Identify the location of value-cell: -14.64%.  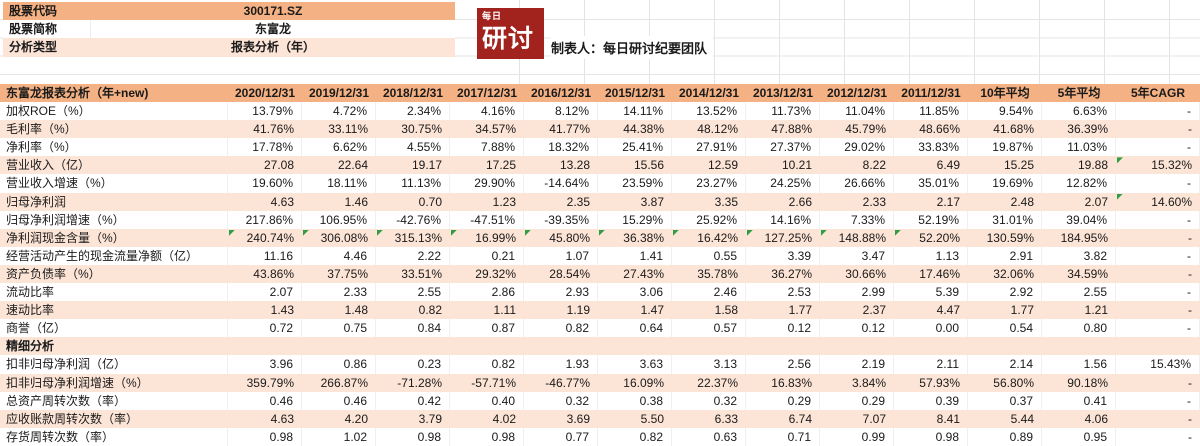
(561, 183).